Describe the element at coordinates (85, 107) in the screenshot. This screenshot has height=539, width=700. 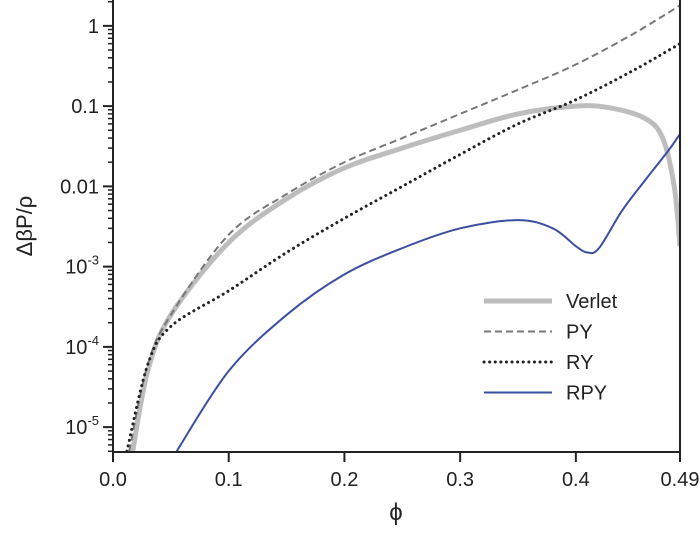
I see `y-tick-label: 0.1` at that location.